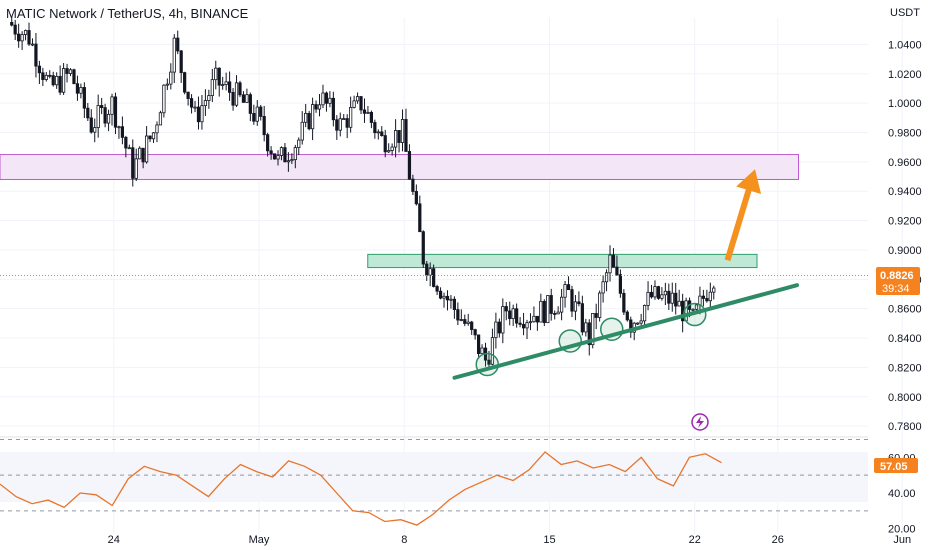 The image size is (932, 550). I want to click on resistance-zone, so click(399, 167).